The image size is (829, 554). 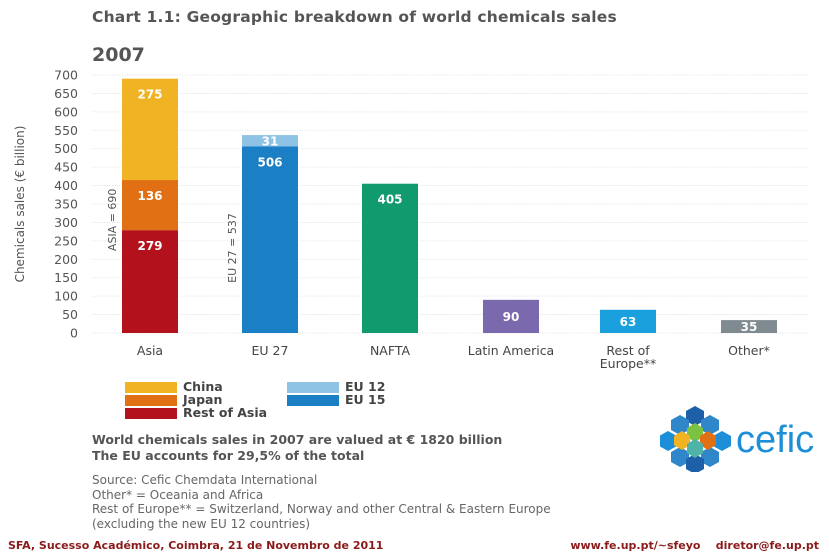 What do you see at coordinates (511, 350) in the screenshot?
I see `x-tick-label: Latin America` at bounding box center [511, 350].